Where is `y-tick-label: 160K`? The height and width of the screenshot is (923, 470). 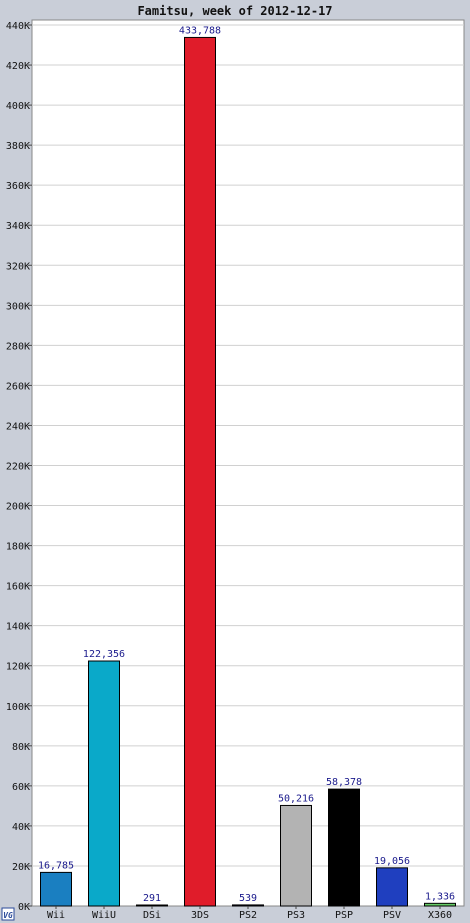 y-tick-label: 160K is located at coordinates (18, 587).